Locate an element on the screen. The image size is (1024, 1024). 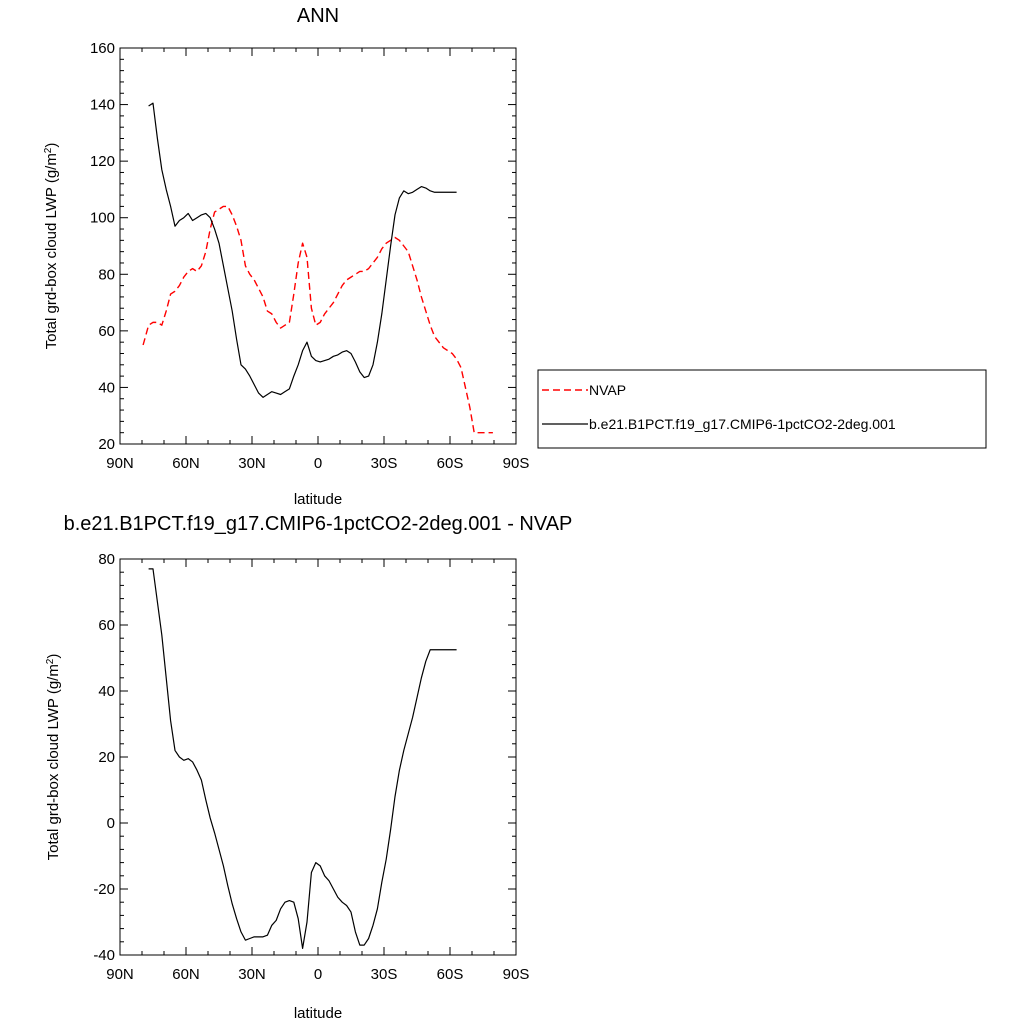
y-tick-label-diff: -20 is located at coordinates (104, 889).